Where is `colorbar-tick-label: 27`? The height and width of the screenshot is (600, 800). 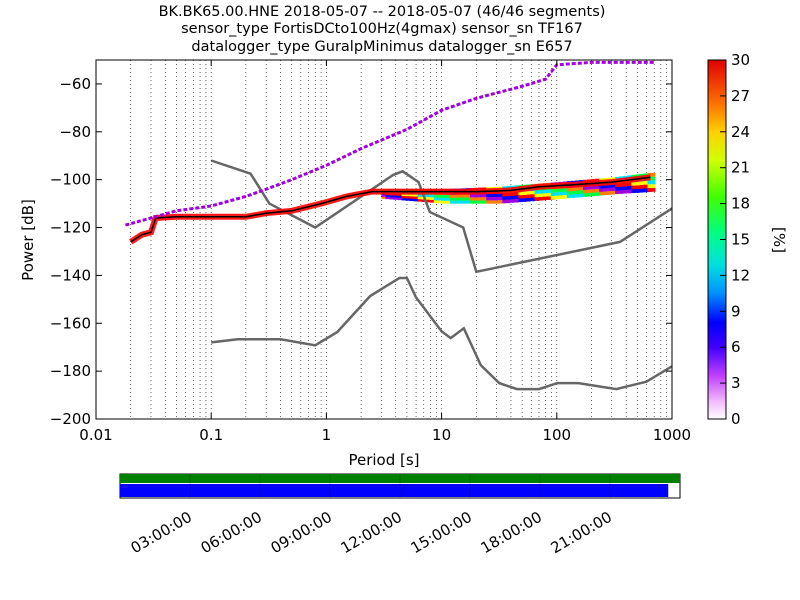 colorbar-tick-label: 27 is located at coordinates (740, 96).